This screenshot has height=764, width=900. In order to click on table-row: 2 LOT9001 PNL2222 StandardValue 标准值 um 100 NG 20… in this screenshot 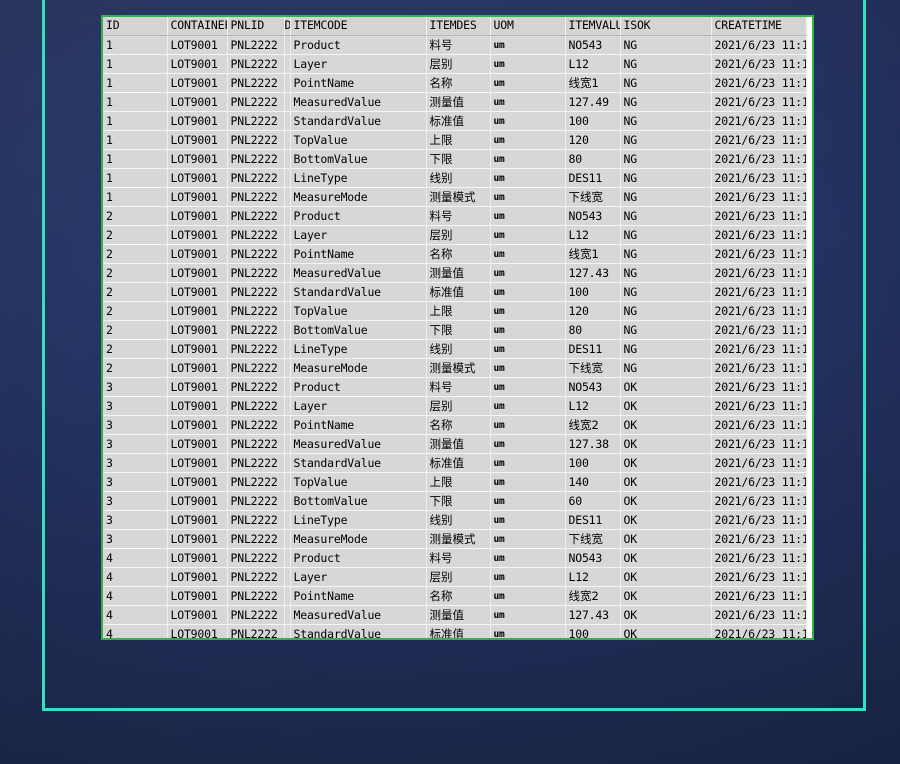, I will do `click(455, 292)`.